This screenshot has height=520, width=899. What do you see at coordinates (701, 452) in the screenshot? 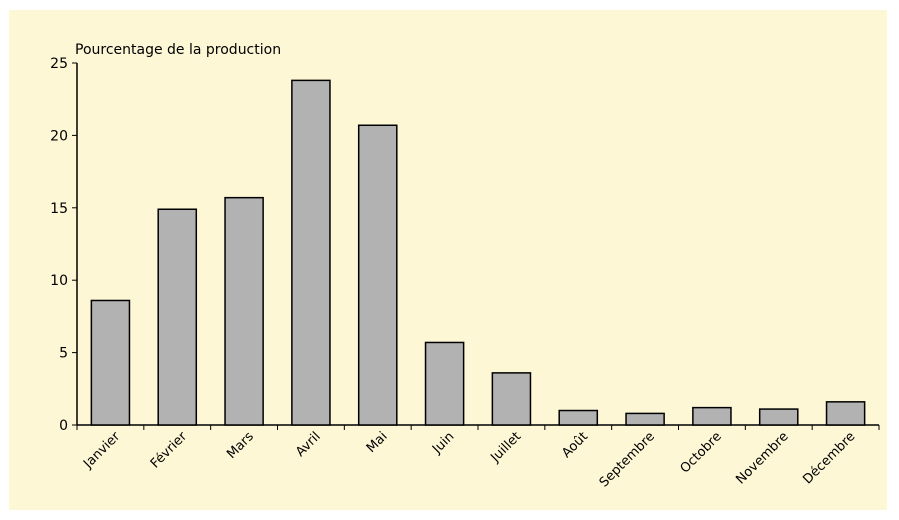
I see `x-tick-label: Octobre` at bounding box center [701, 452].